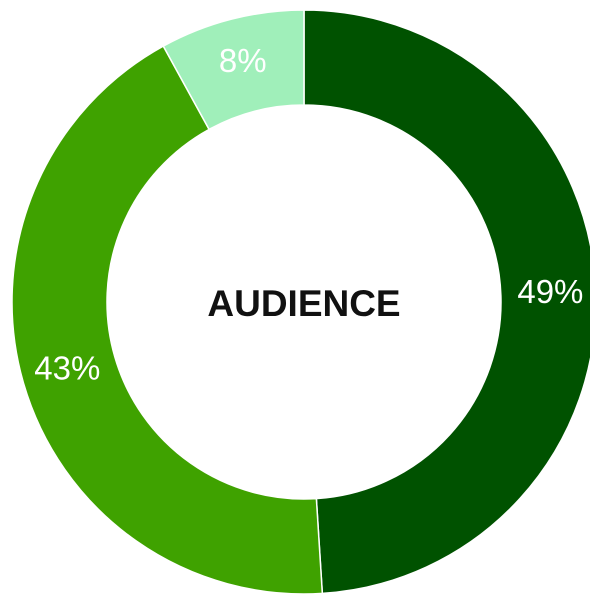 The height and width of the screenshot is (595, 590). Describe the element at coordinates (243, 60) in the screenshot. I see `donut-slice-label-2: 8%` at that location.